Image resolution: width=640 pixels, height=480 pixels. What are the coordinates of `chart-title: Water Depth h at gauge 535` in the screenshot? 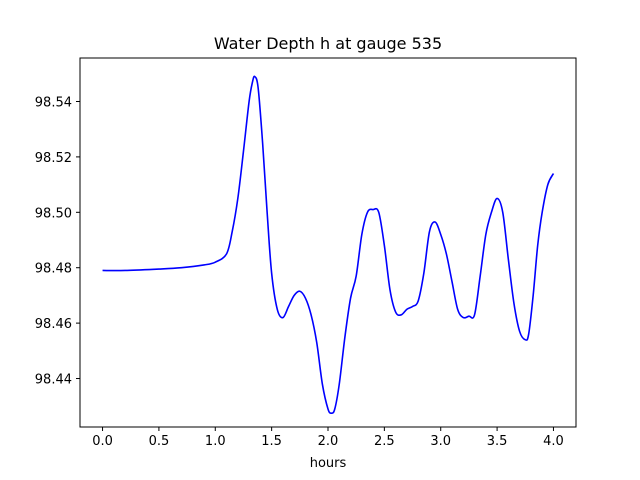 It's located at (328, 43).